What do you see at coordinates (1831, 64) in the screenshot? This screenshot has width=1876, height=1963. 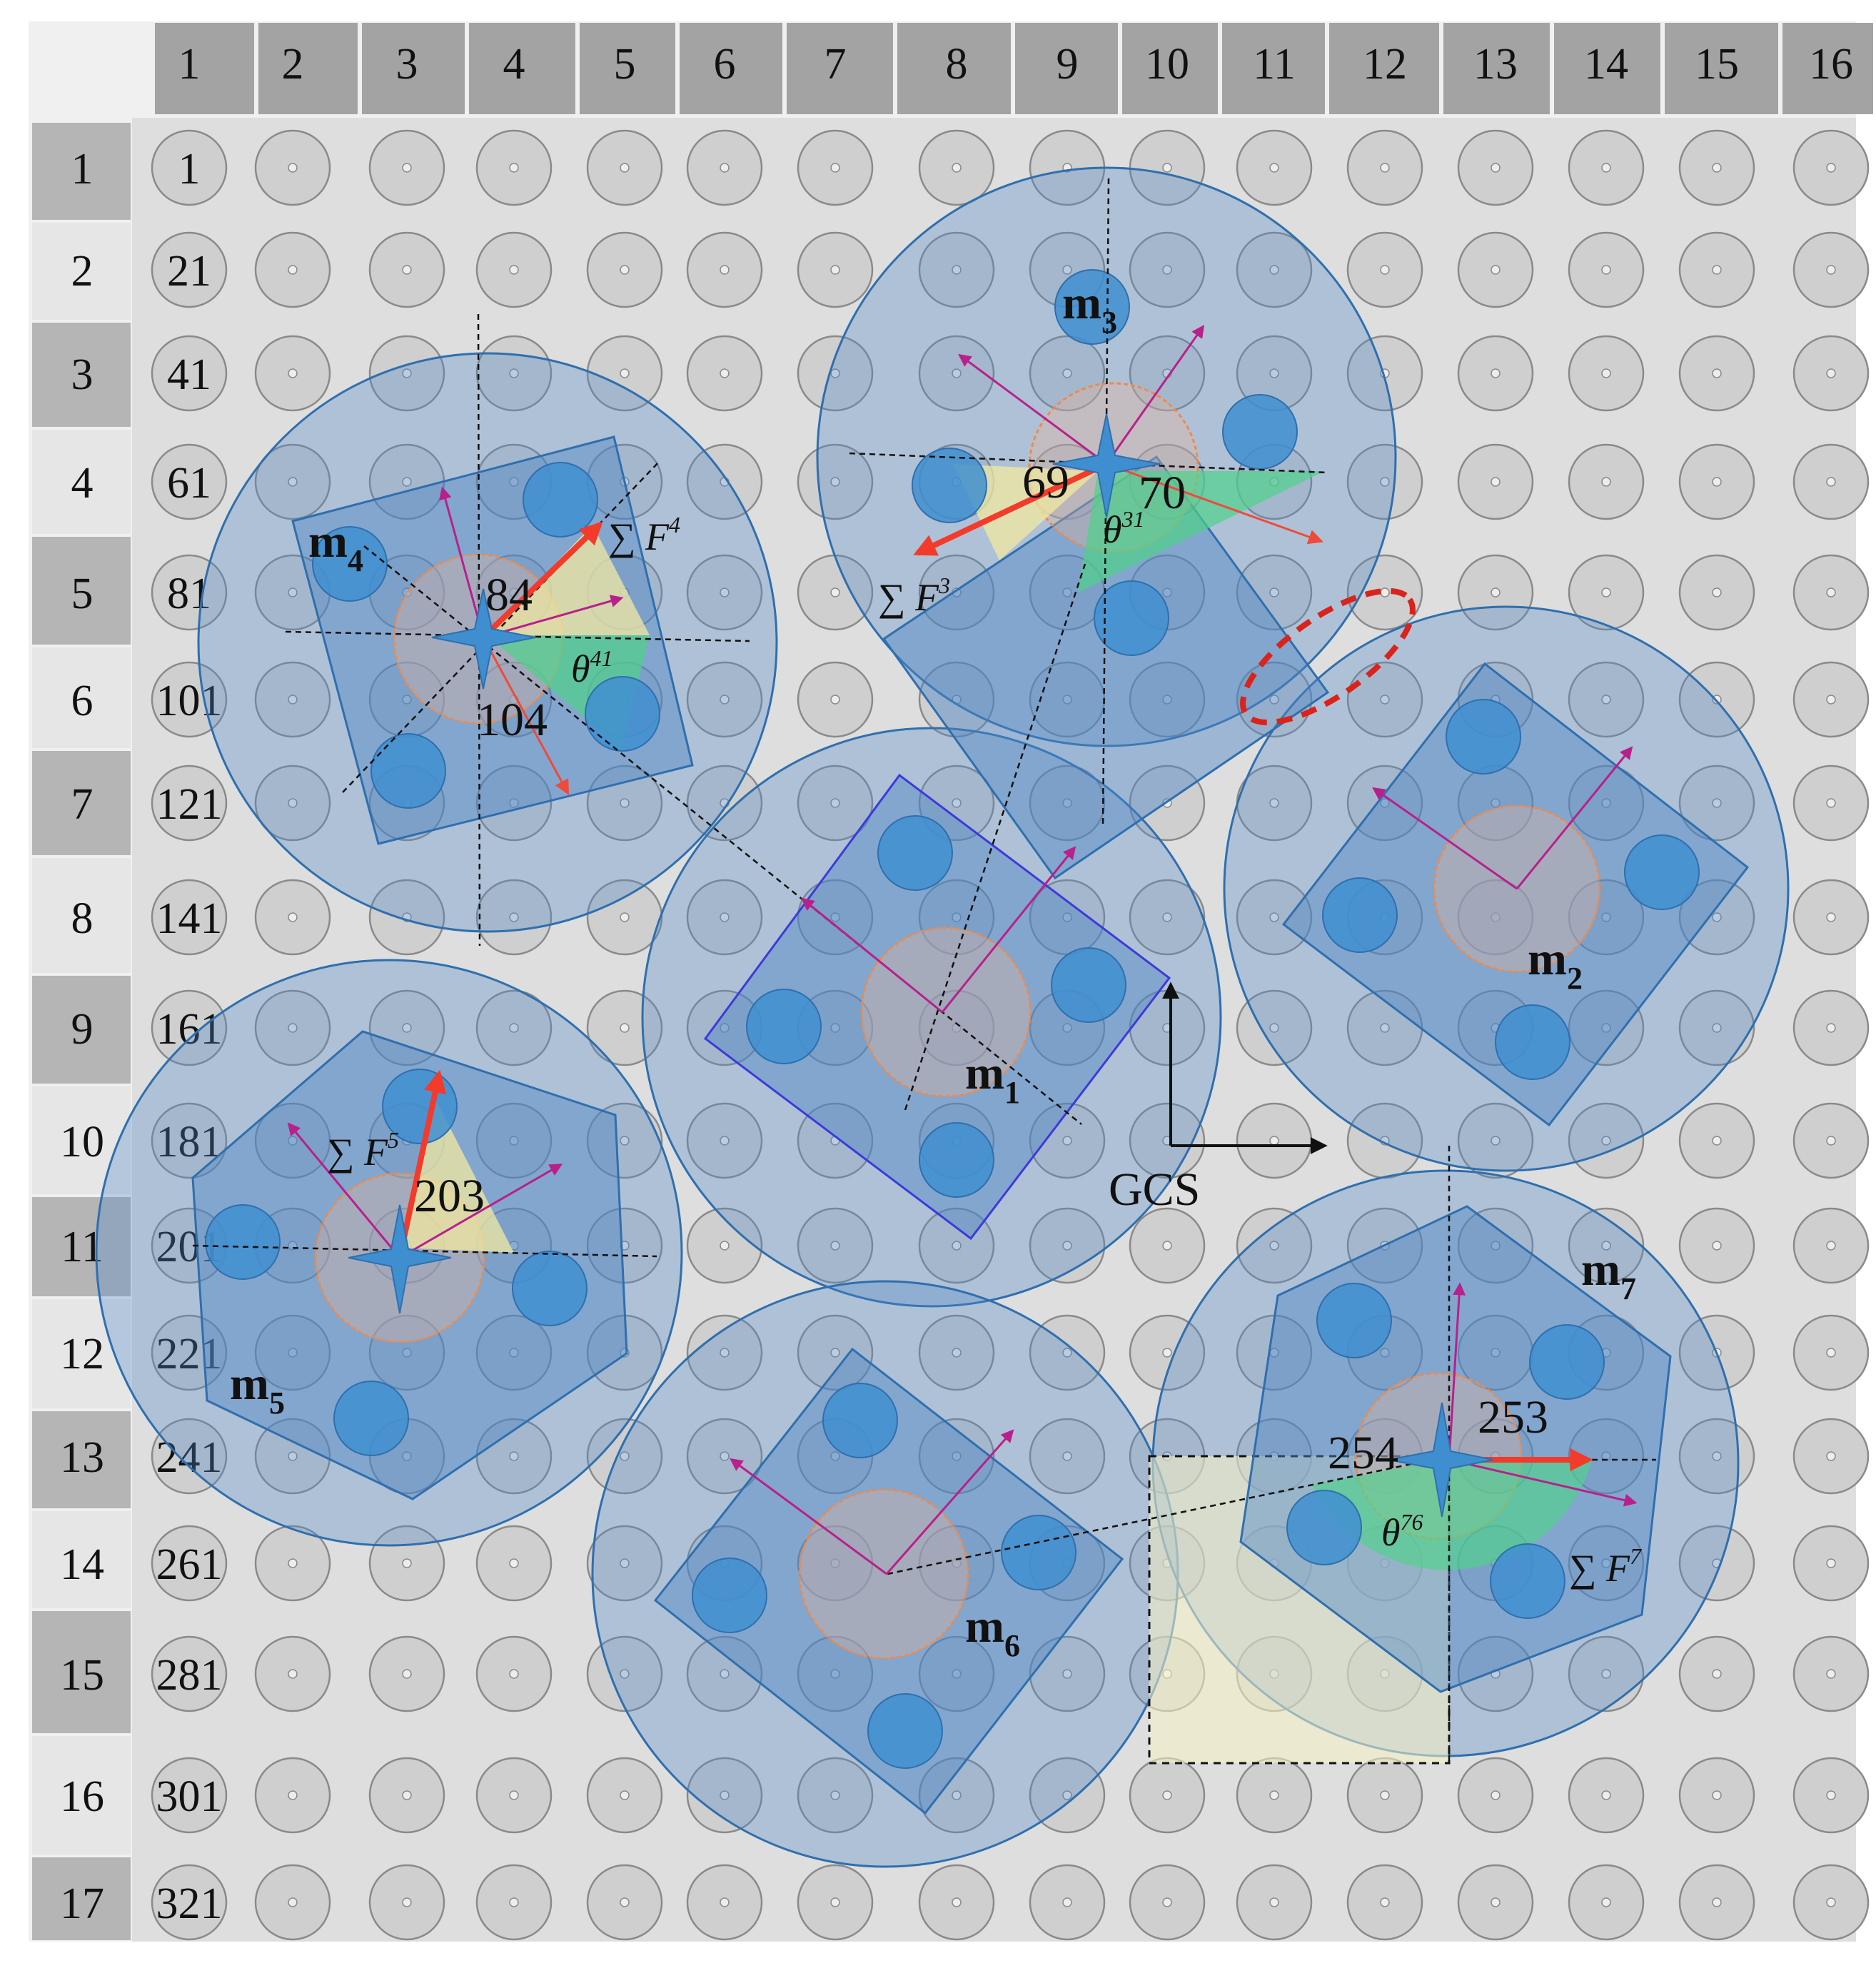 I see `column-header-label: 16` at bounding box center [1831, 64].